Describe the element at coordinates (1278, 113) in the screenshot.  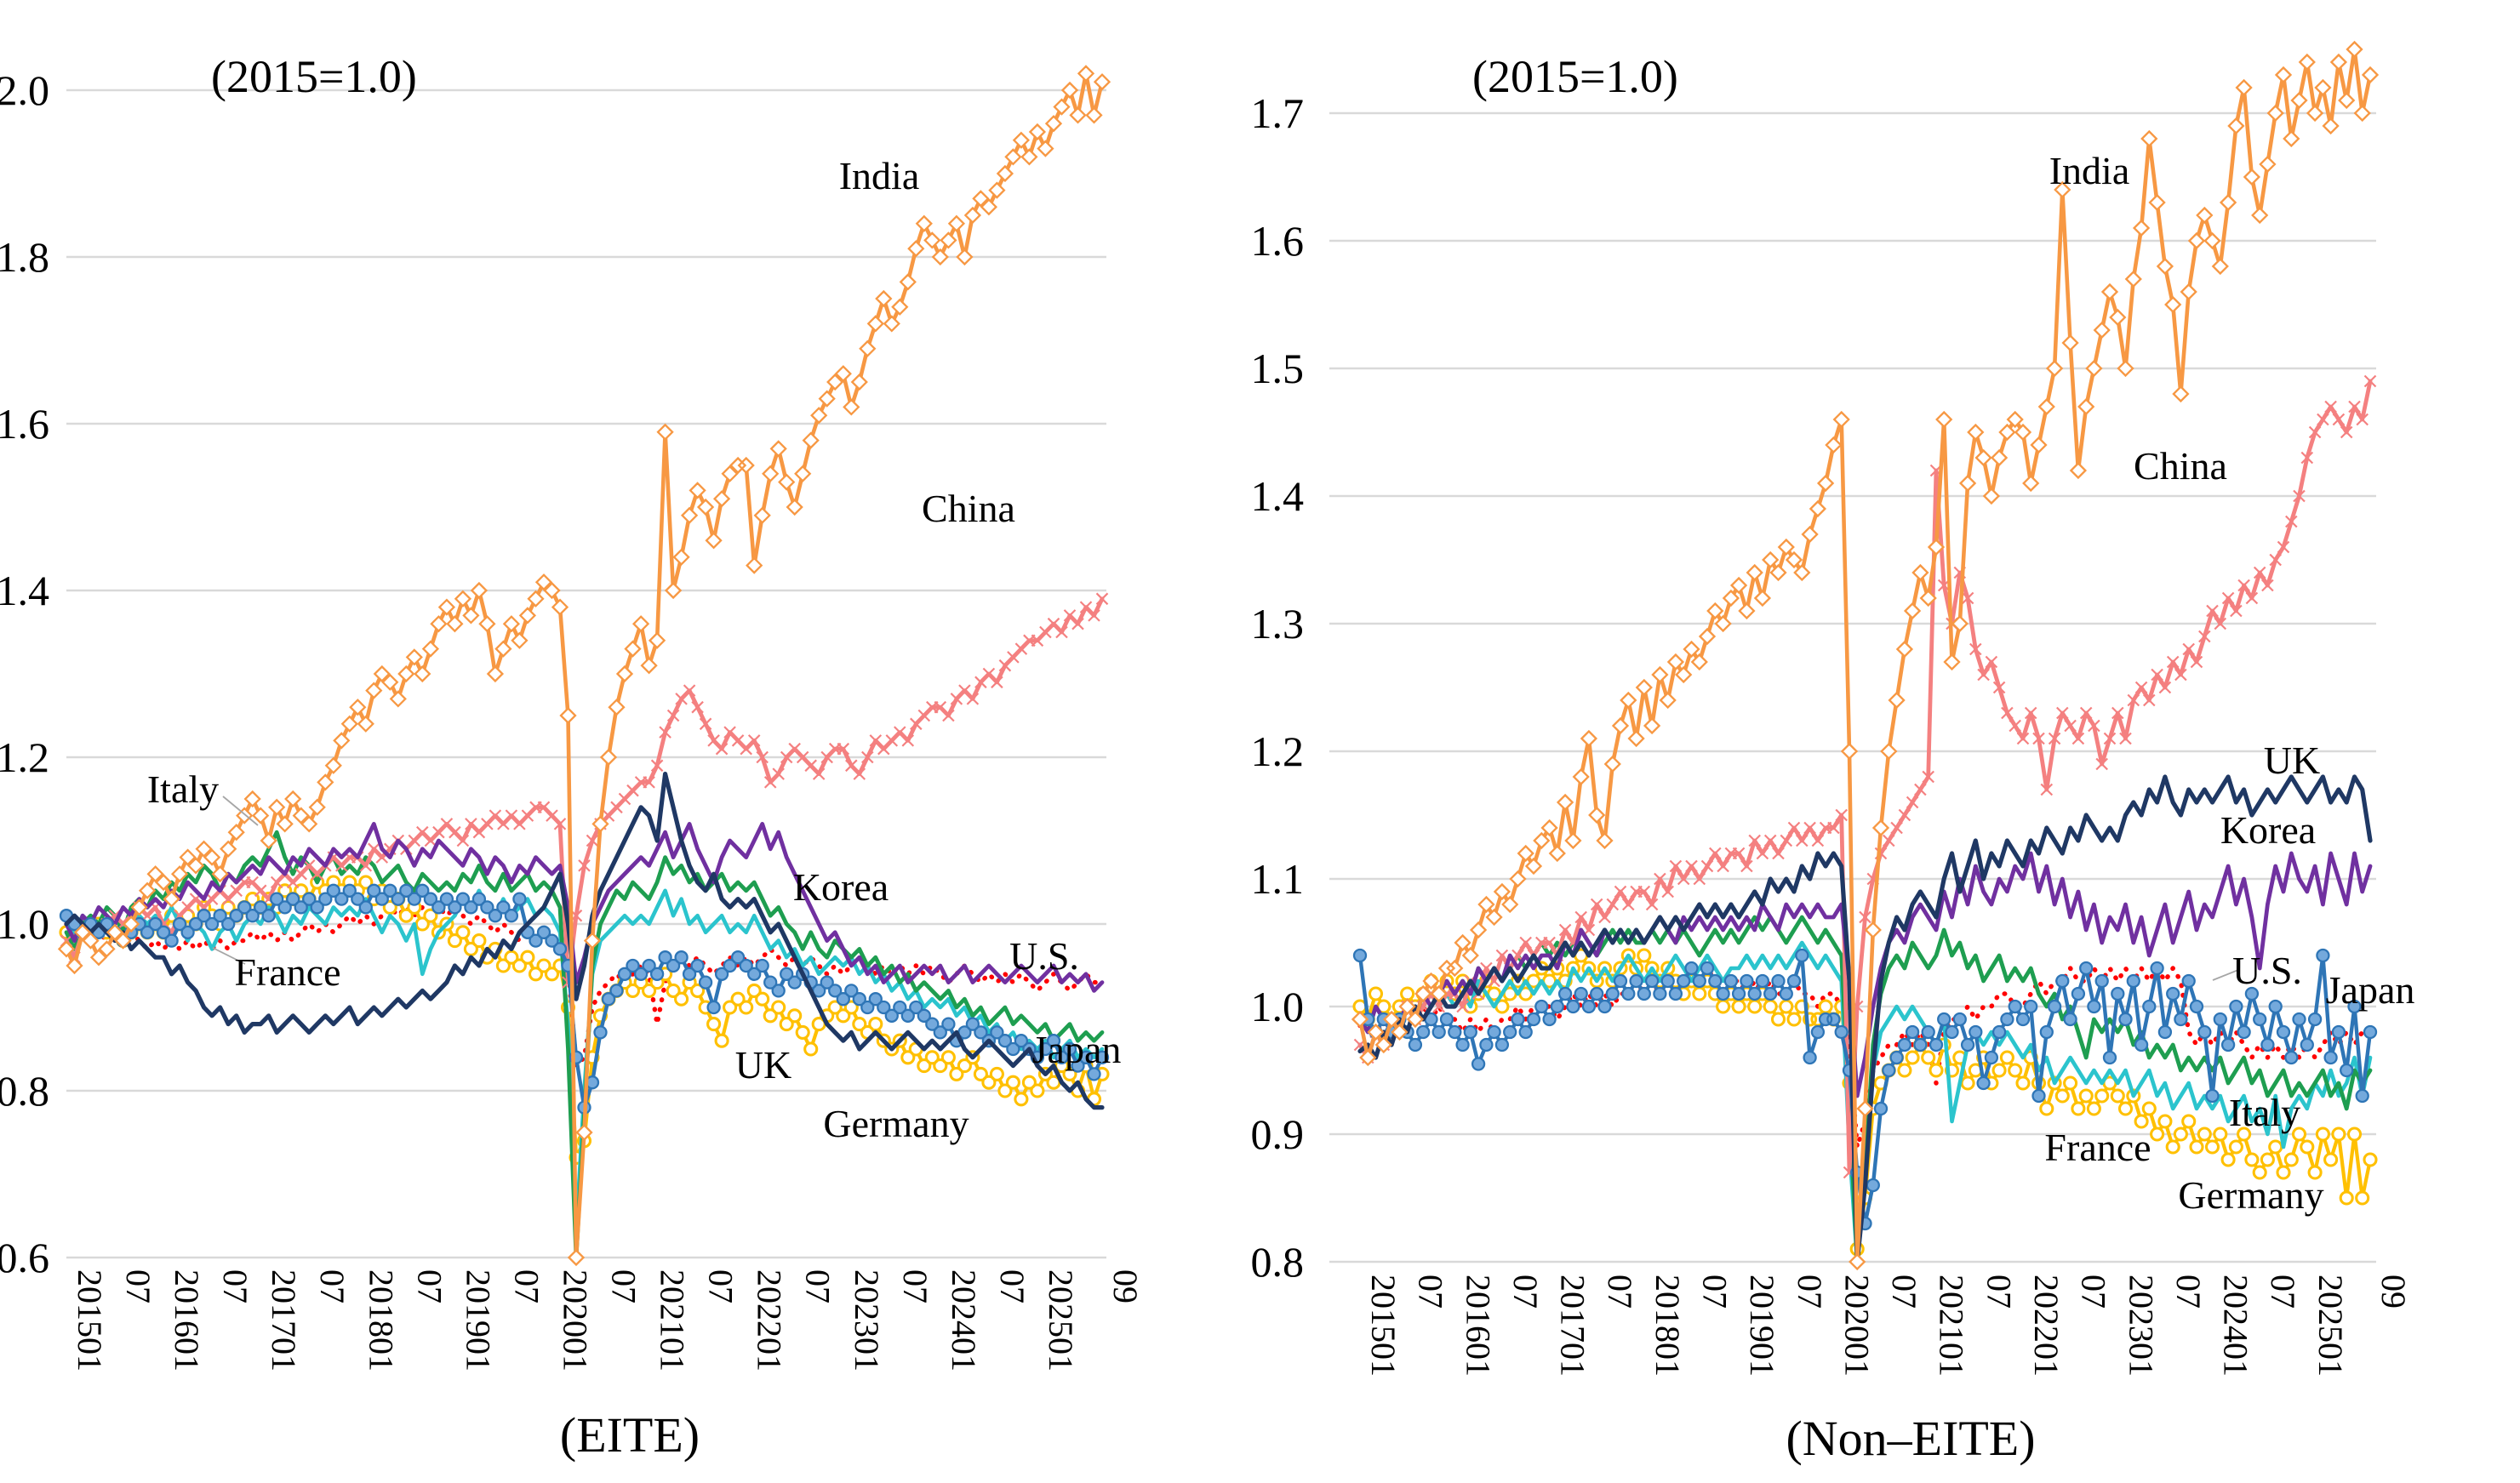
I see `y-axis-tick-label: 1.7` at that location.